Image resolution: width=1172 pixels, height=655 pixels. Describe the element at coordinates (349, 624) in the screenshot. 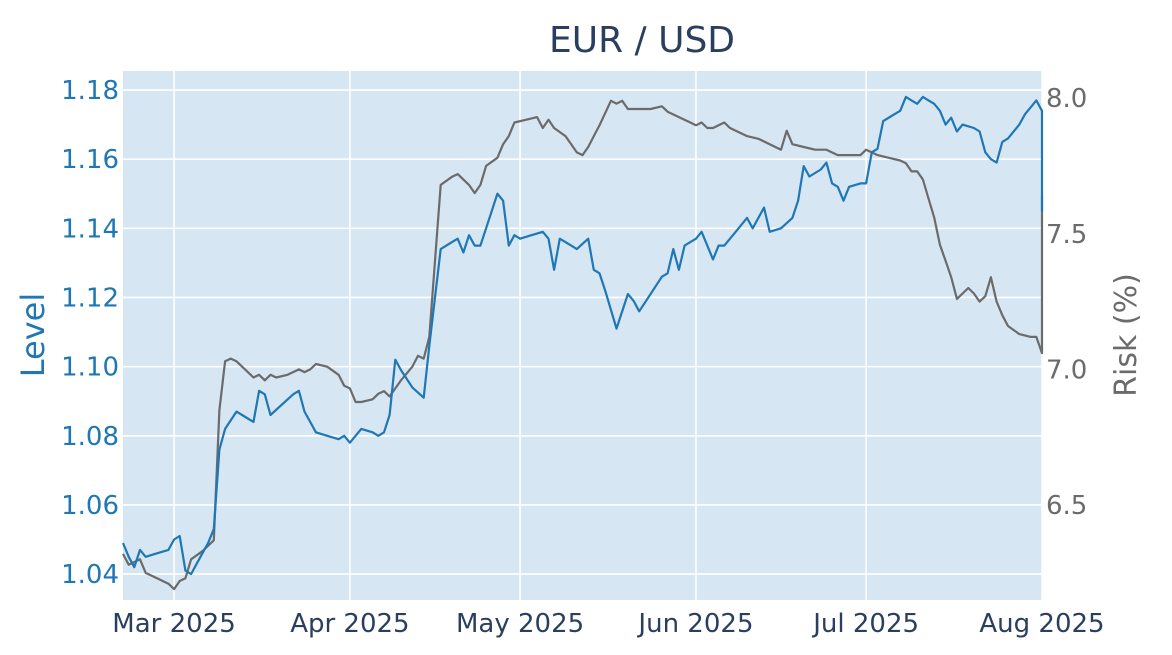

I see `x-tick-label: Apr 2025` at that location.